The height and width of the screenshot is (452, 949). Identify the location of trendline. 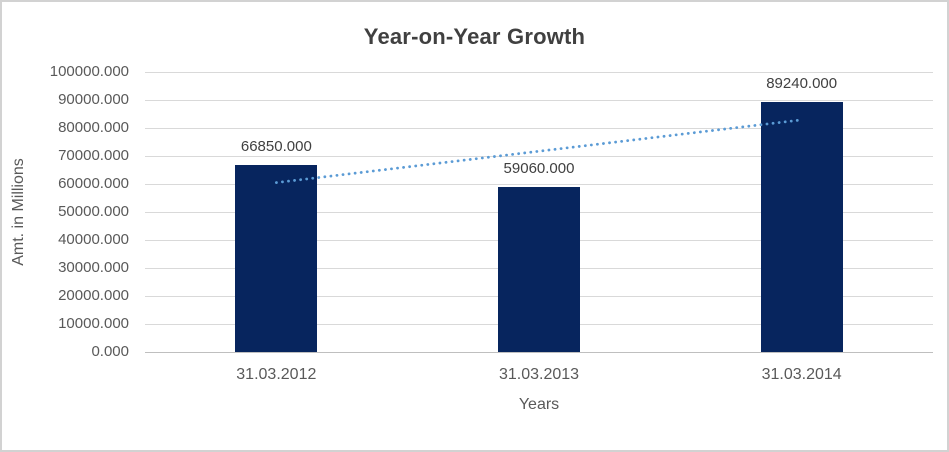
(539, 151).